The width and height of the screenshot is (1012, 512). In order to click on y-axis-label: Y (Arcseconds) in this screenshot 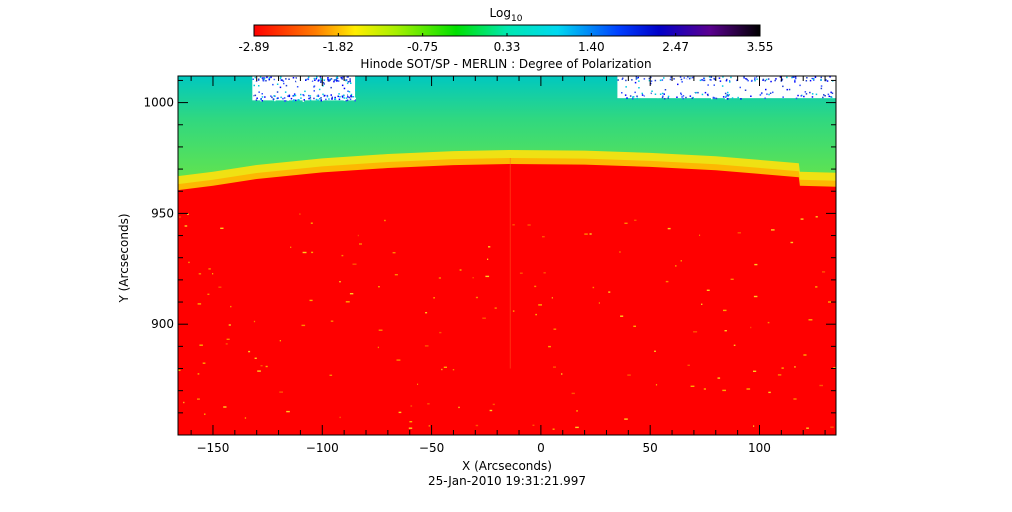, I will do `click(124, 258)`.